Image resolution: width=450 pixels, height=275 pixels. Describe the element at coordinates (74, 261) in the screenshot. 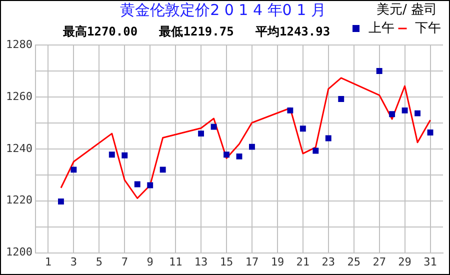

I see `x-tick-label: 3` at that location.